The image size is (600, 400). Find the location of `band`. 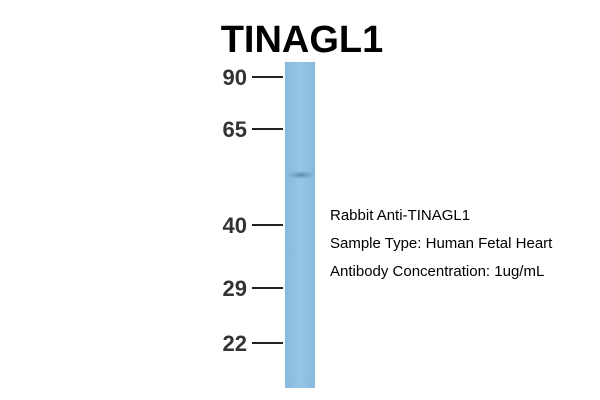

band is located at coordinates (301, 175).